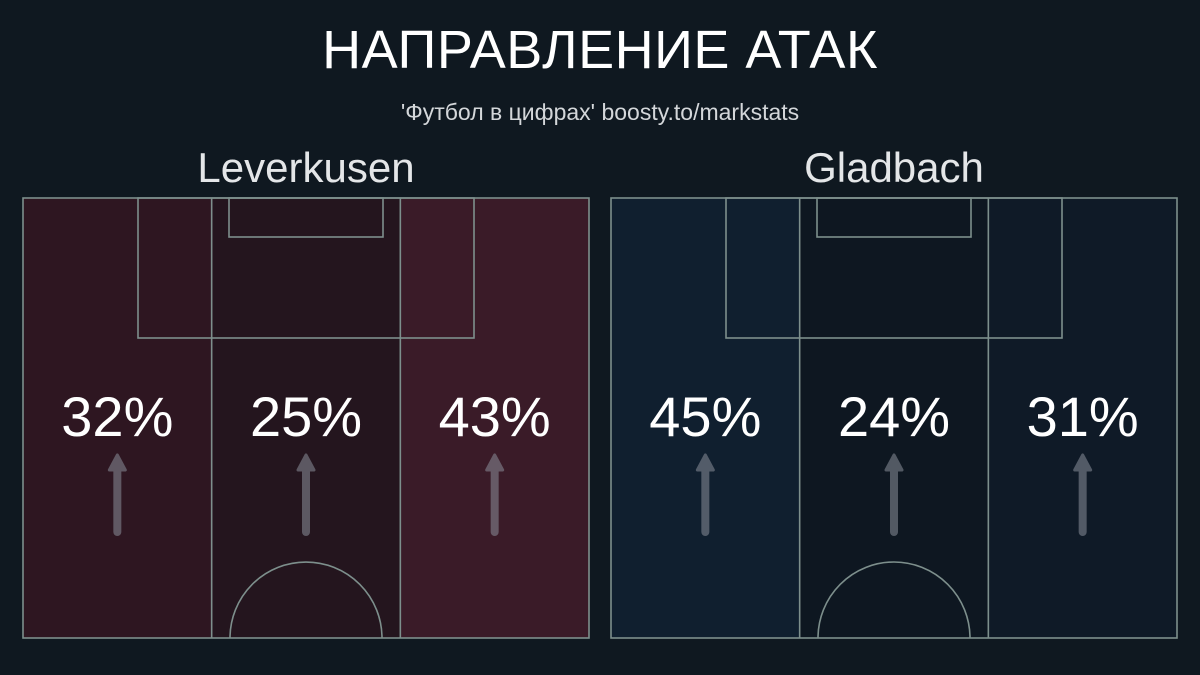  I want to click on chart-subtitle: 'Футбол в цифрах' boosty.to/markstats, so click(600, 112).